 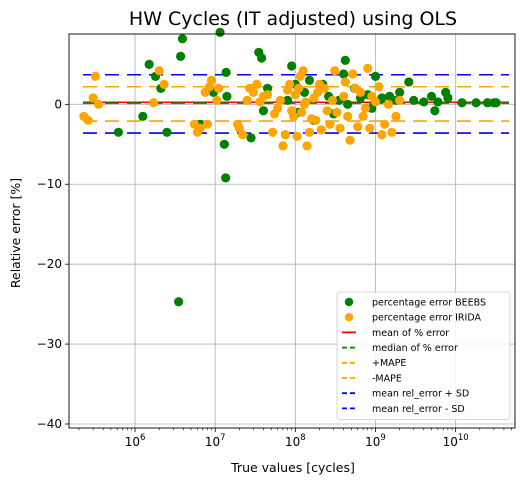 What do you see at coordinates (420, 394) in the screenshot?
I see `legend-label: mean rel_error + SD` at bounding box center [420, 394].